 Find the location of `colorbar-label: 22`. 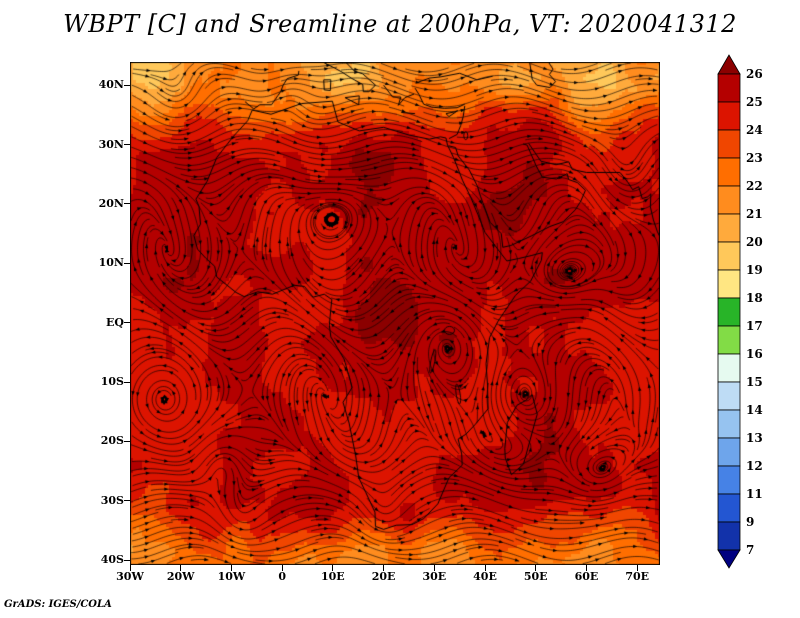

colorbar-label: 22 is located at coordinates (754, 186).